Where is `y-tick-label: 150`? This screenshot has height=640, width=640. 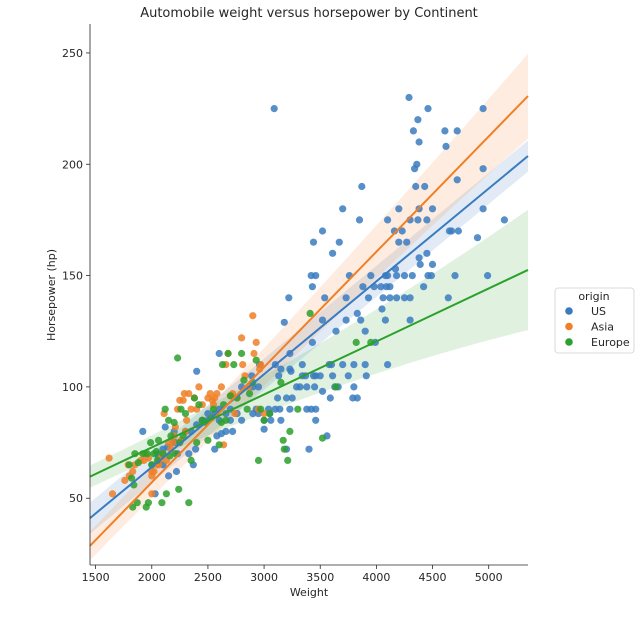 y-tick-label: 150 is located at coordinates (72, 276).